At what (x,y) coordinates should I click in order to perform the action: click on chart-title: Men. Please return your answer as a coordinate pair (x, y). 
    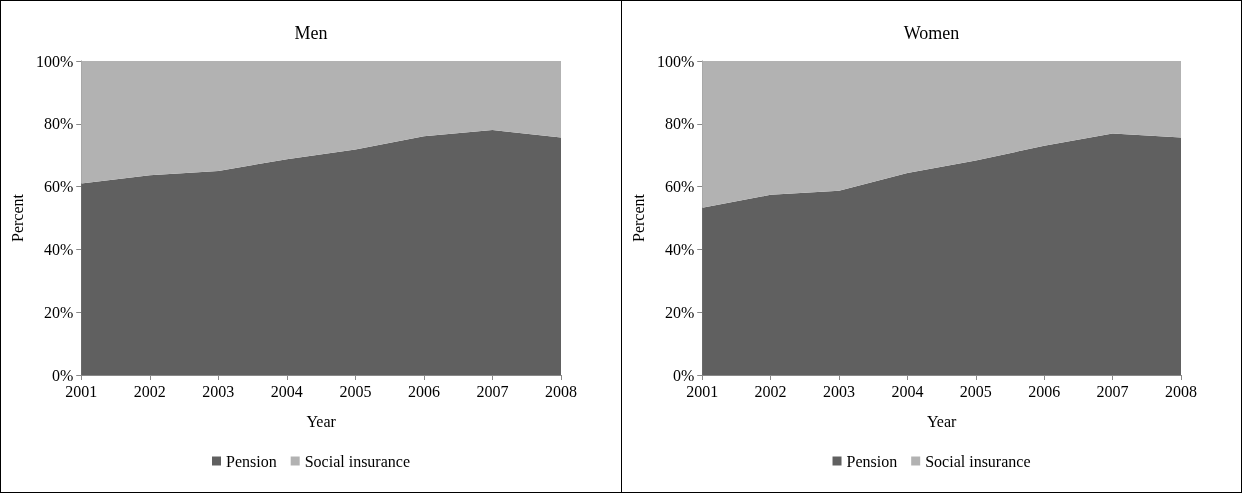
    Looking at the image, I should click on (311, 33).